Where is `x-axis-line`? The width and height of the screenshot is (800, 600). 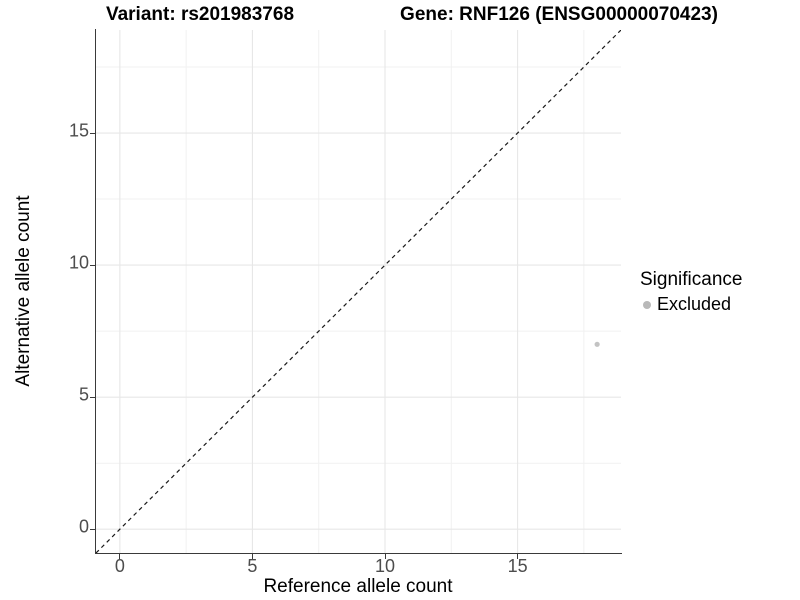 x-axis-line is located at coordinates (358, 553).